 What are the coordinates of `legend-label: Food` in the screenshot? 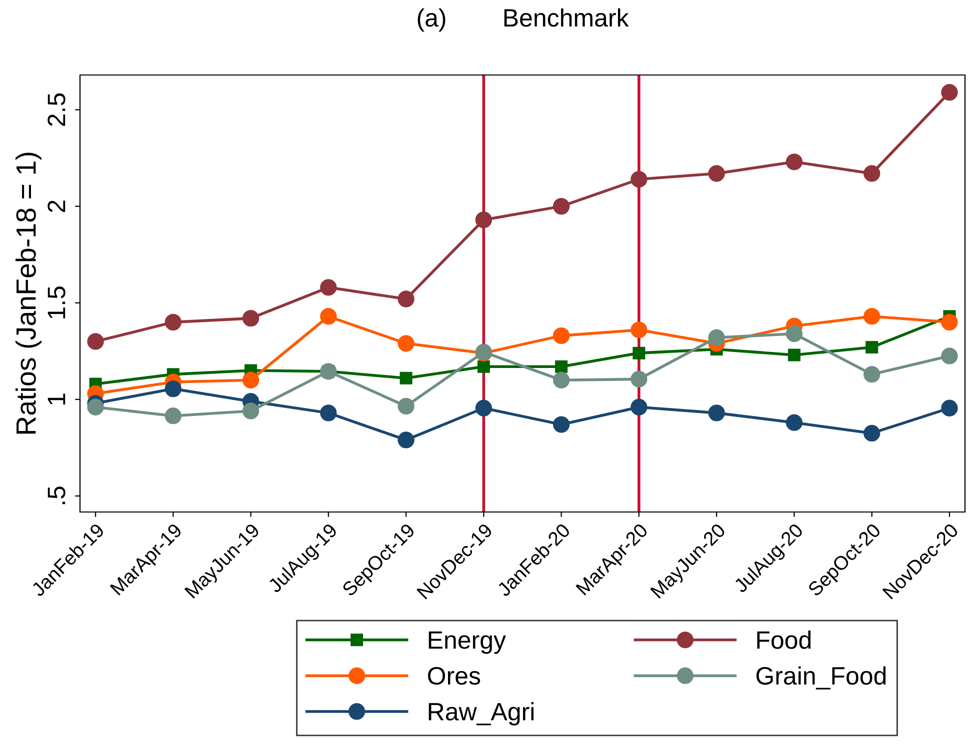 It's located at (784, 639).